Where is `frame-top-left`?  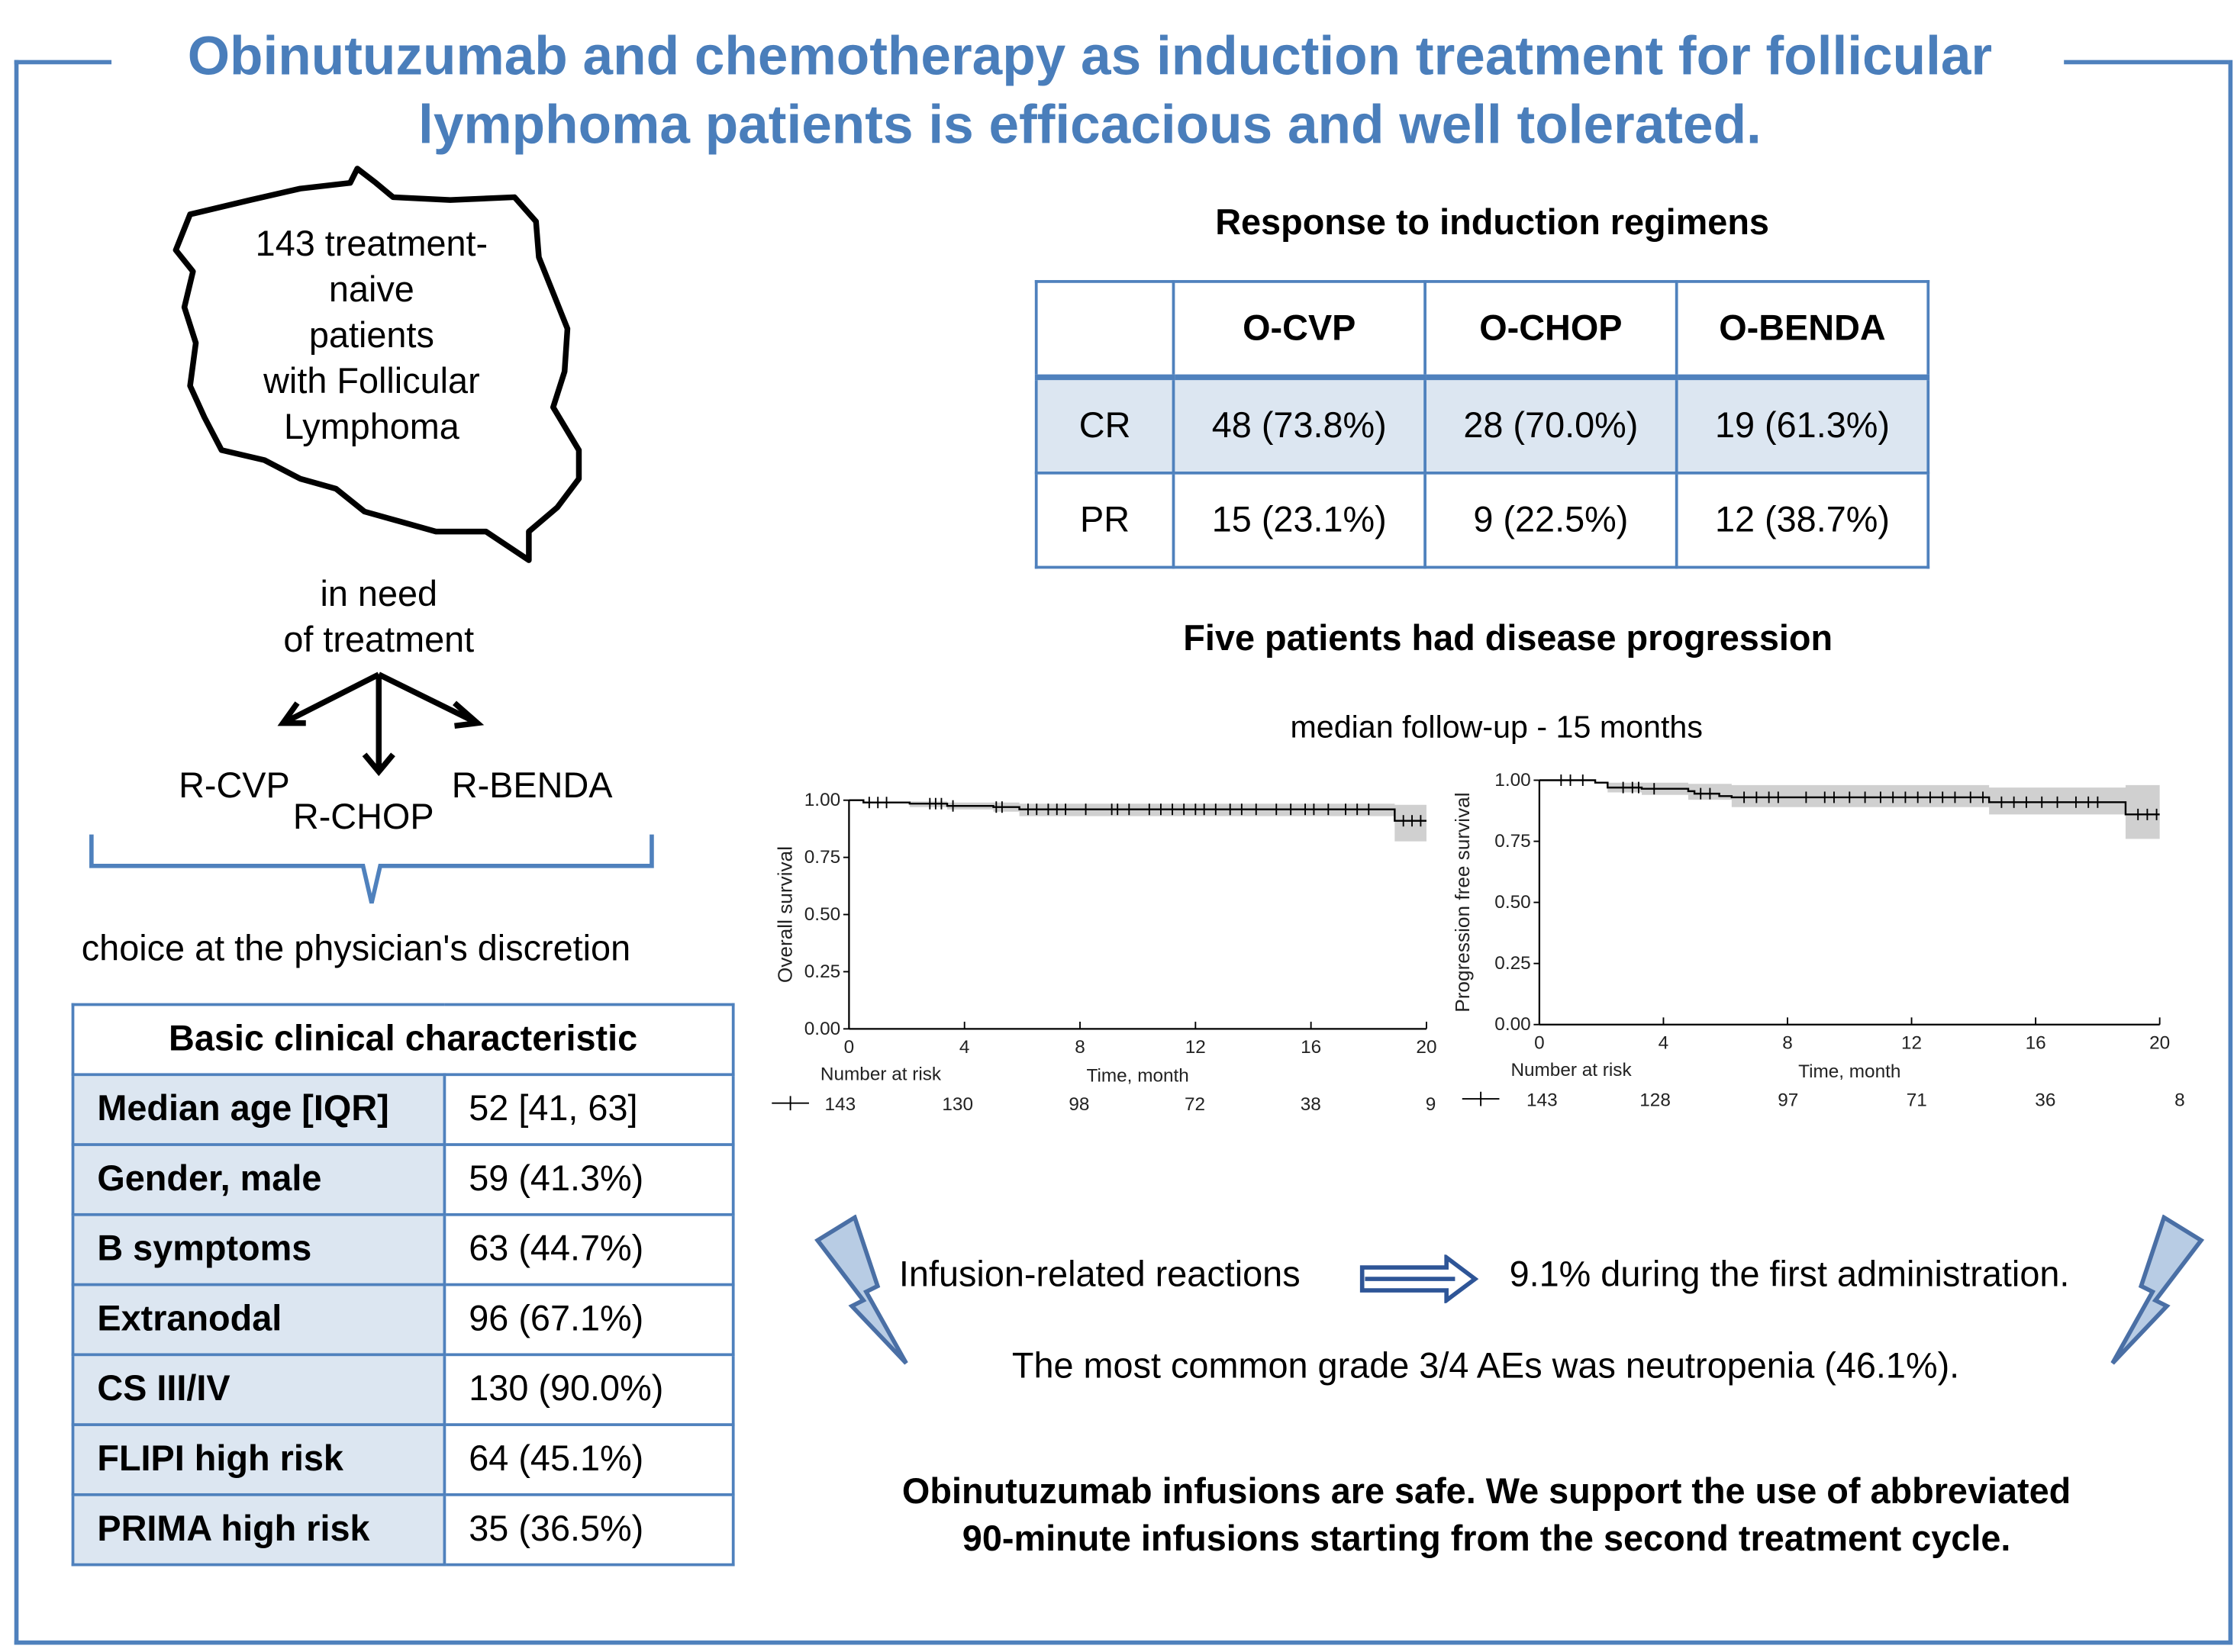
frame-top-left is located at coordinates (63, 63).